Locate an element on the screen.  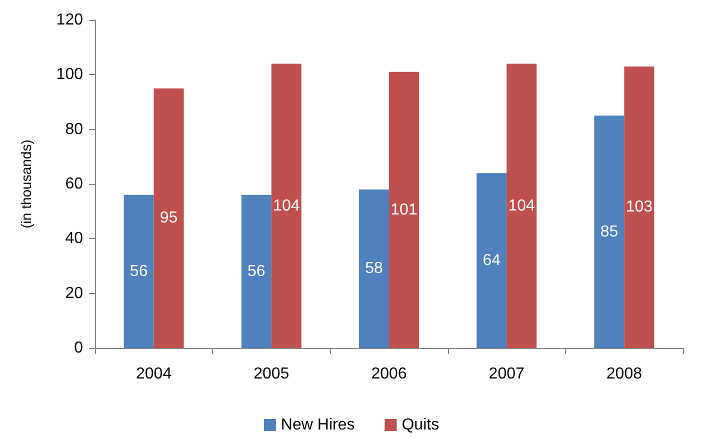
data-label: 64 is located at coordinates (491, 261).